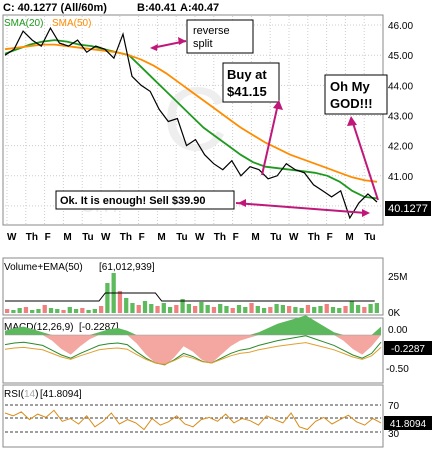 The height and width of the screenshot is (450, 432). Describe the element at coordinates (247, 74) in the screenshot. I see `svg-text: Buy at` at that location.